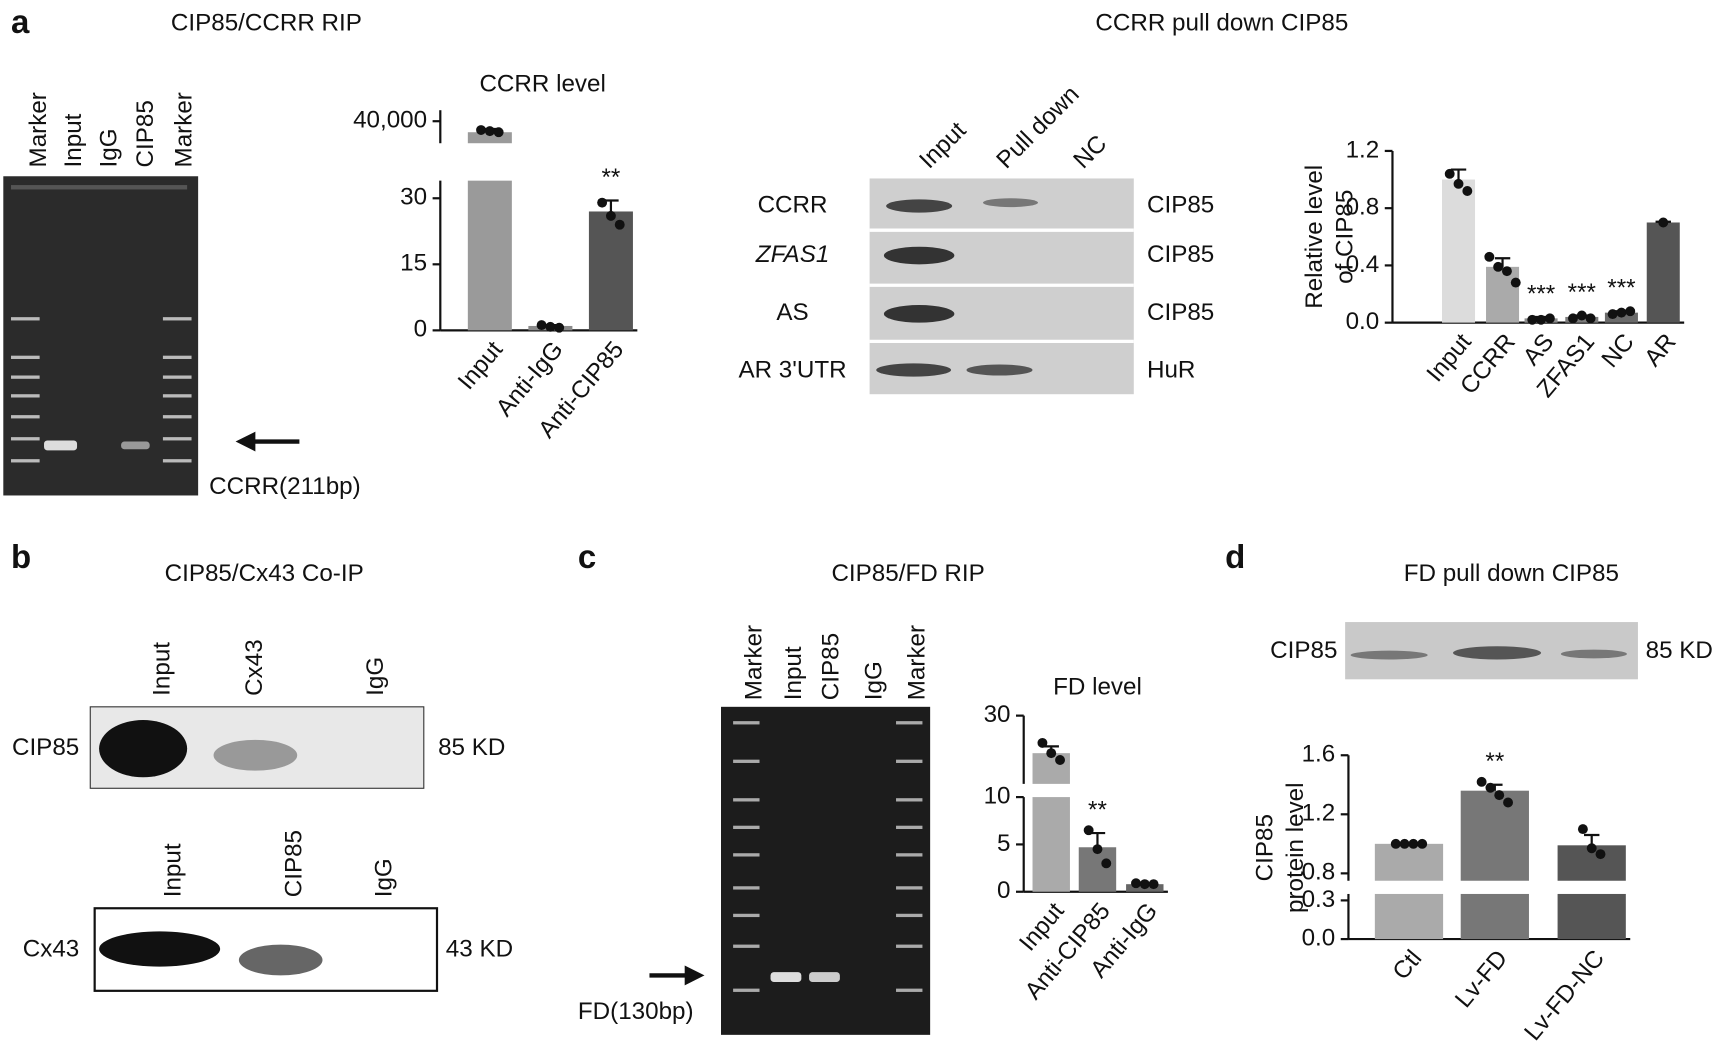 This screenshot has width=1726, height=1057. Describe the element at coordinates (1235, 556) in the screenshot. I see `panel-label: d` at that location.